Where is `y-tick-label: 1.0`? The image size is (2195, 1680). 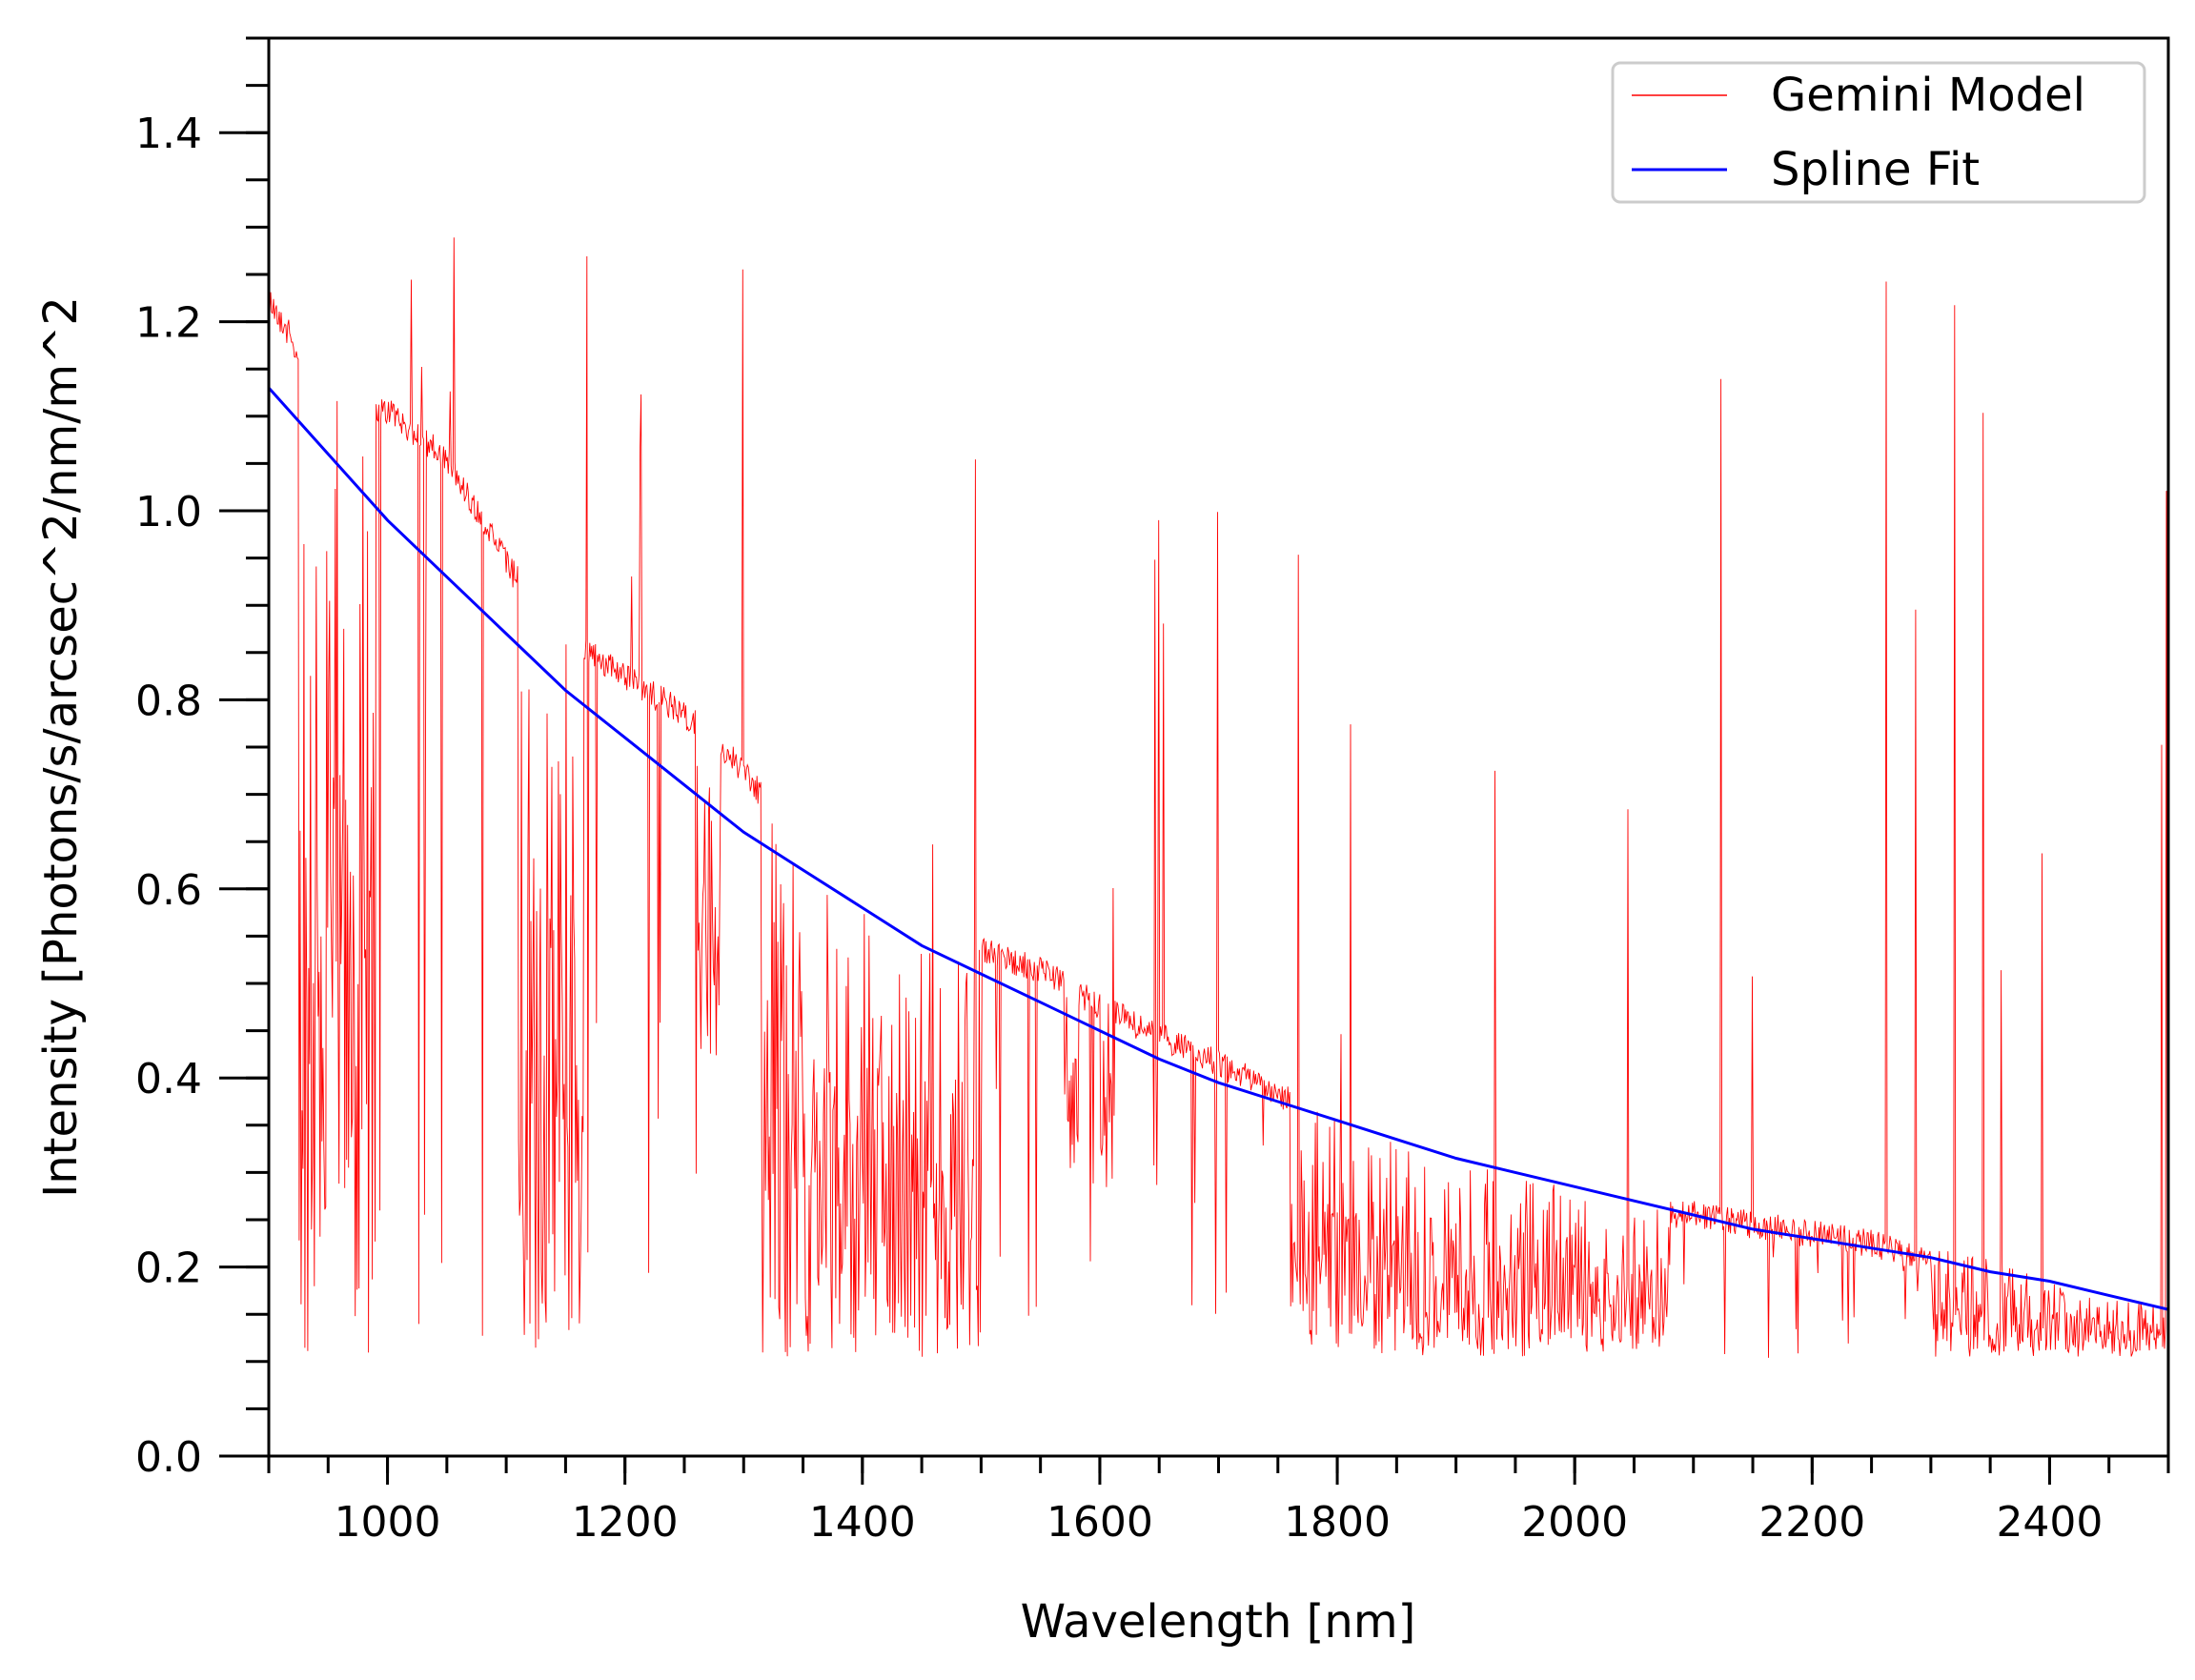
y-tick-label: 1.0 is located at coordinates (168, 512).